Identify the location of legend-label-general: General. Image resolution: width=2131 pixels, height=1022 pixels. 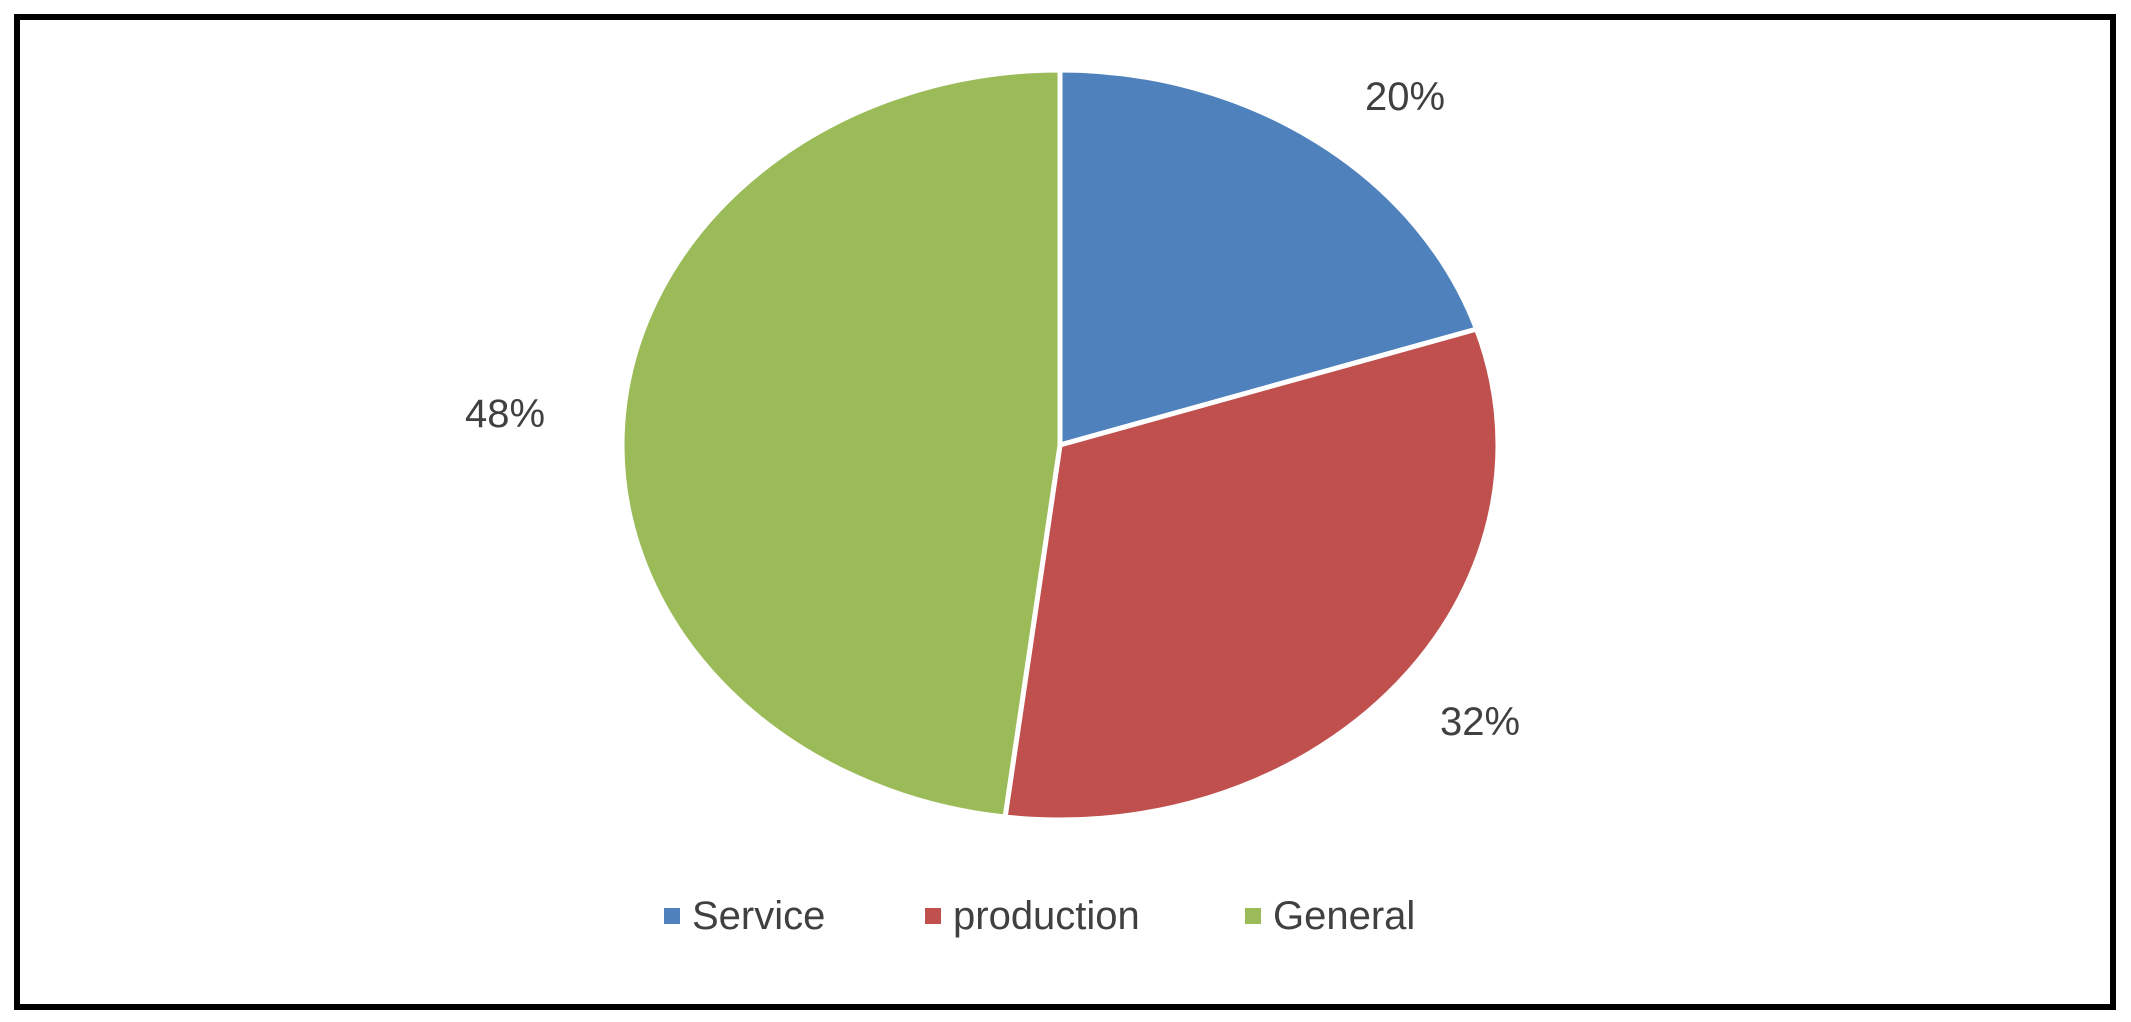
(1344, 916).